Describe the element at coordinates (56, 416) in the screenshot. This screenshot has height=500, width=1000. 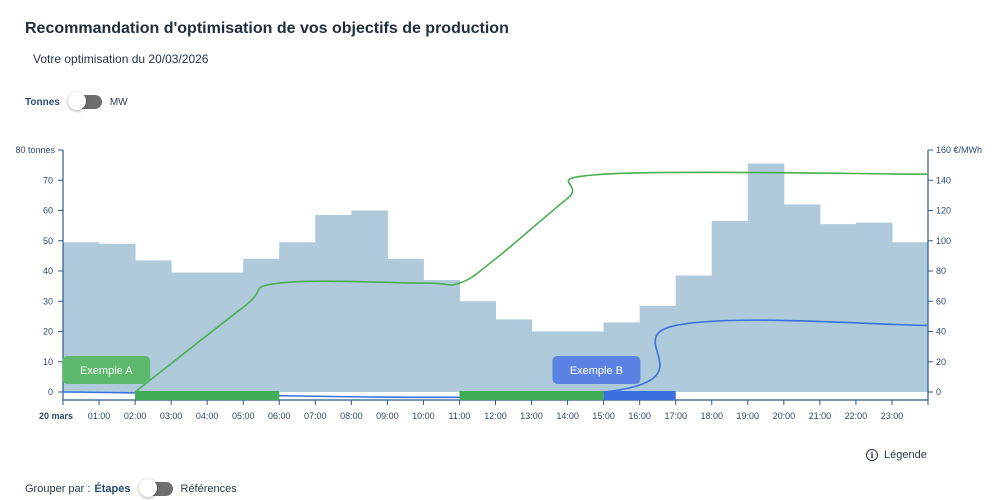
I see `x-tick-label: 20 mars` at that location.